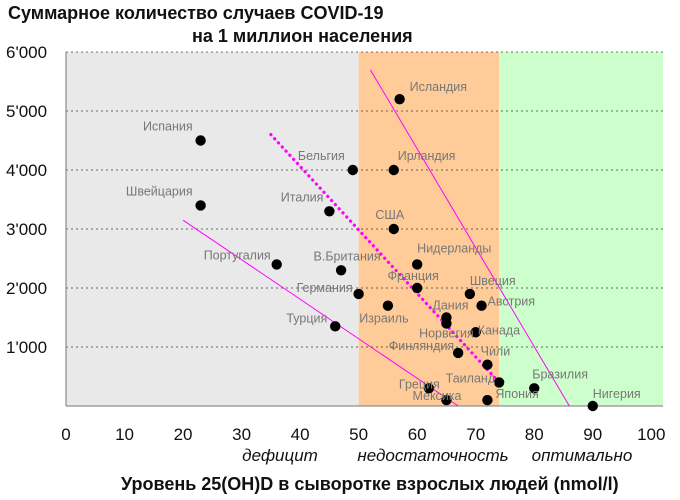 The image size is (680, 500). I want to click on point-label: Исландия, so click(438, 87).